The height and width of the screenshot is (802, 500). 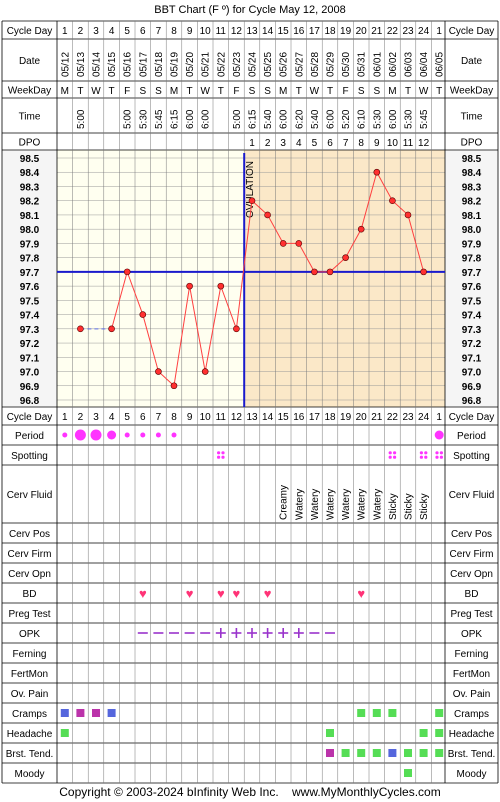 What do you see at coordinates (29, 456) in the screenshot?
I see `row-label-spotting: Spotting` at bounding box center [29, 456].